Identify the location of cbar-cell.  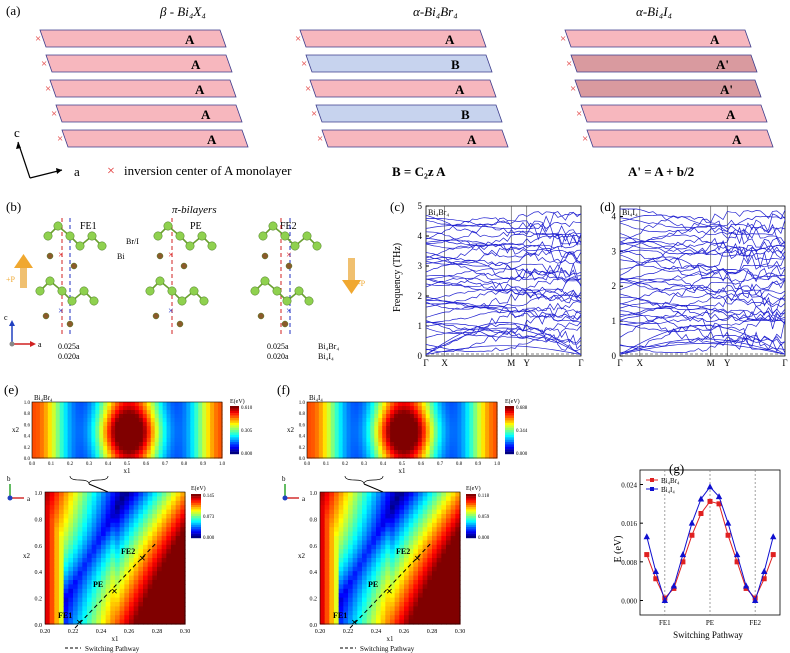
(234, 445).